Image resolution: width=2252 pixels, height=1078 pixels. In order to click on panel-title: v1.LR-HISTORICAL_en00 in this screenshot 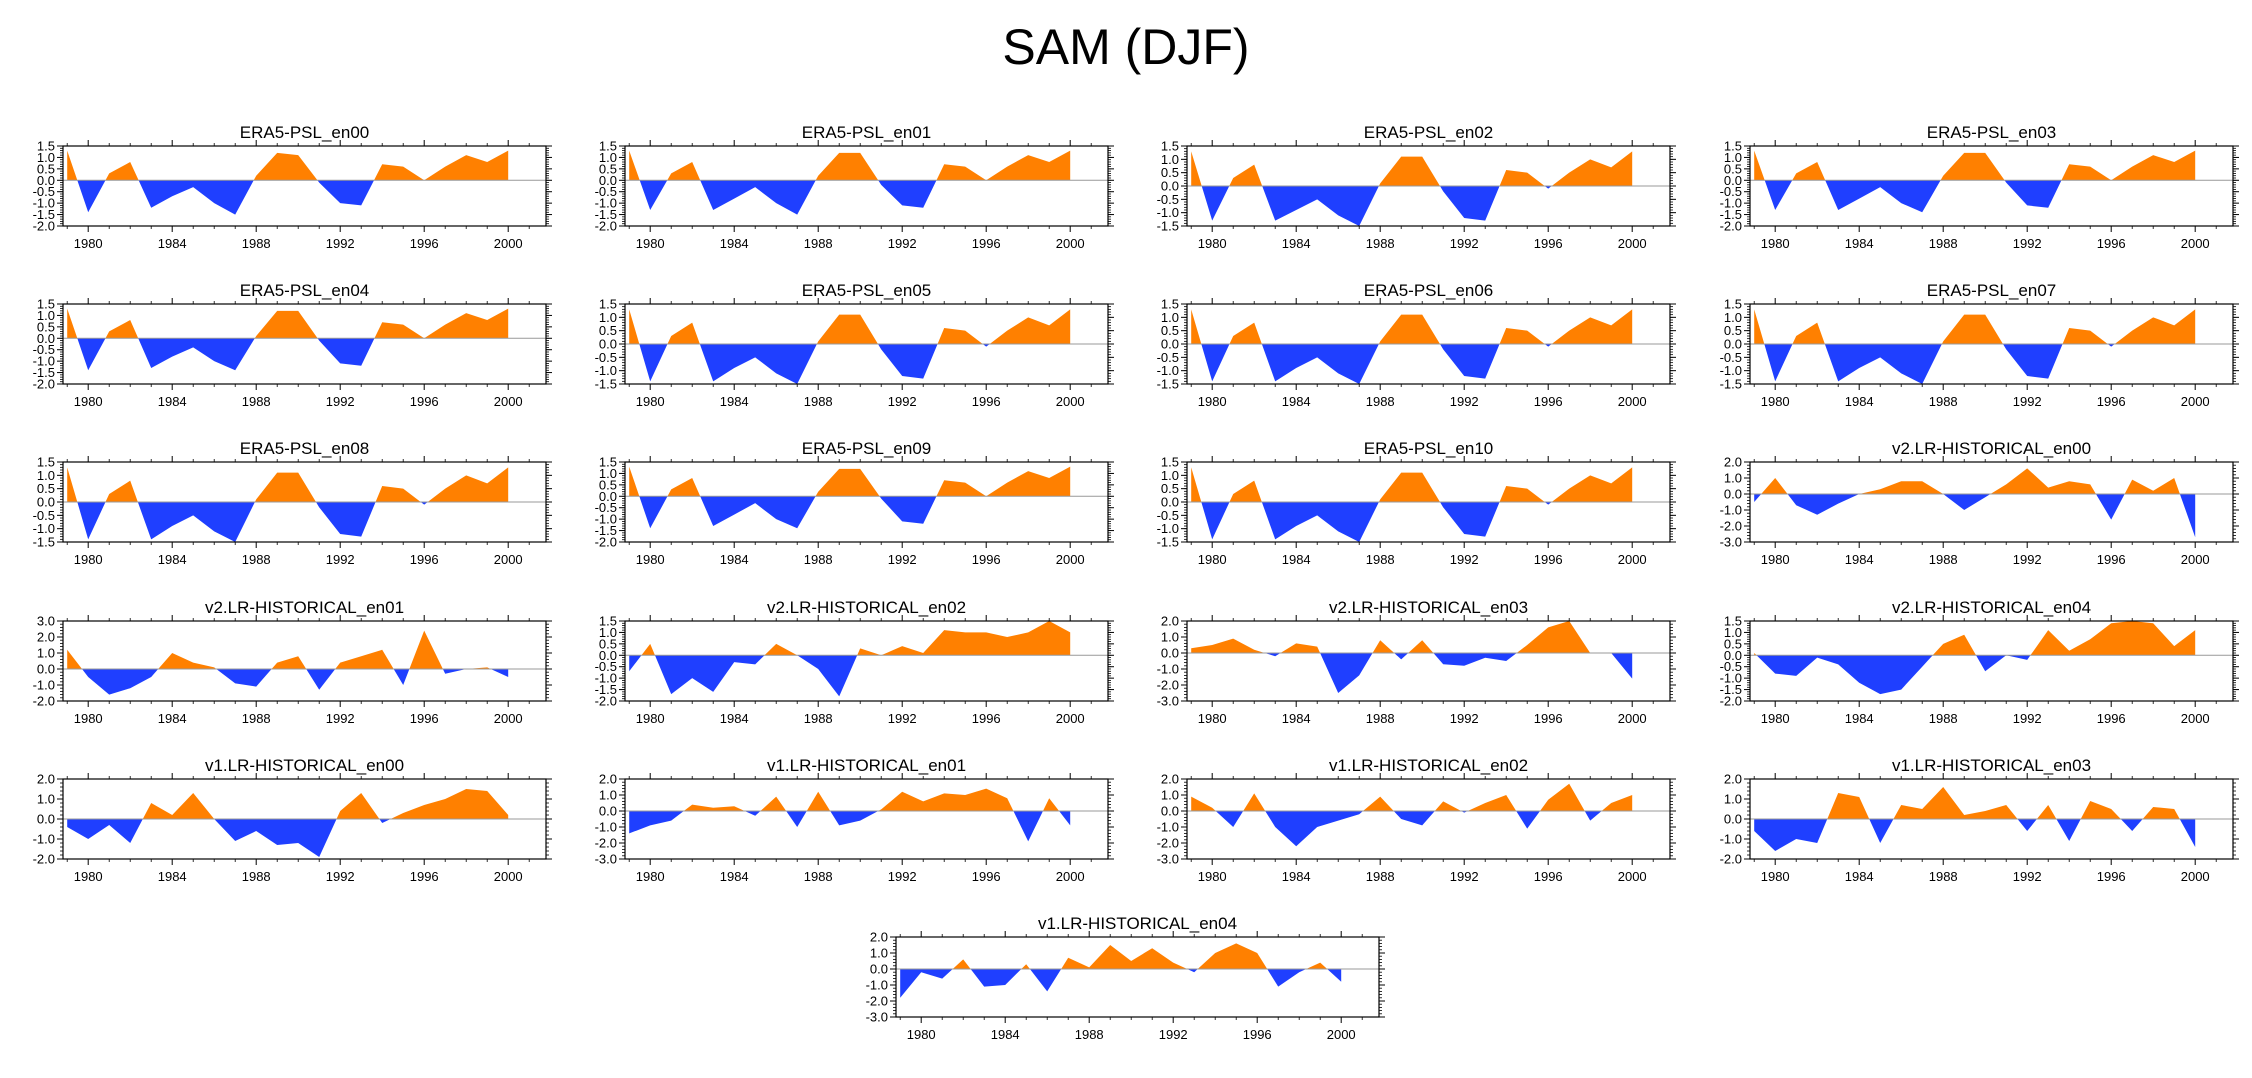, I will do `click(304, 765)`.